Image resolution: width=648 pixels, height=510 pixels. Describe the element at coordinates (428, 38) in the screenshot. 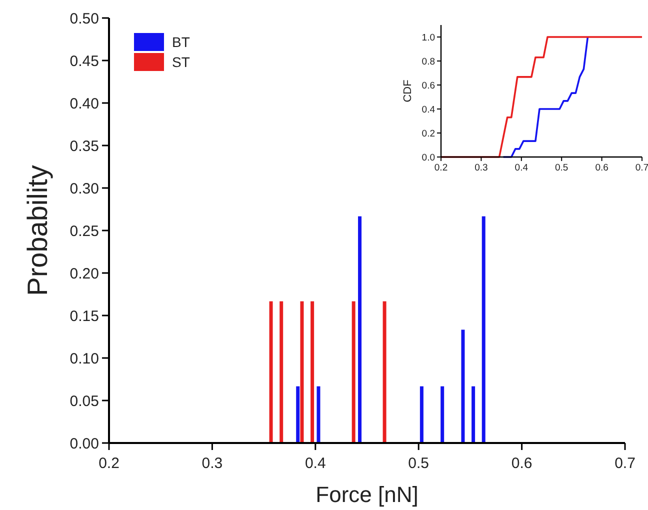

I see `y-tick-label: 1.0` at that location.